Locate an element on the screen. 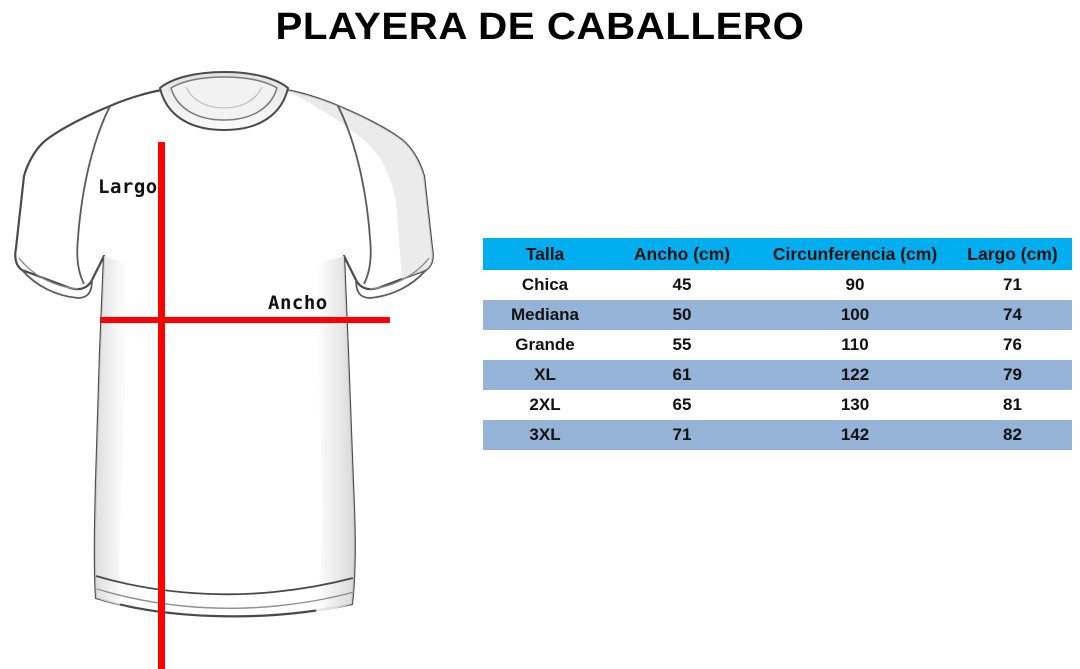 Image resolution: width=1080 pixels, height=669 pixels. tshirt-collar-inner is located at coordinates (224, 98).